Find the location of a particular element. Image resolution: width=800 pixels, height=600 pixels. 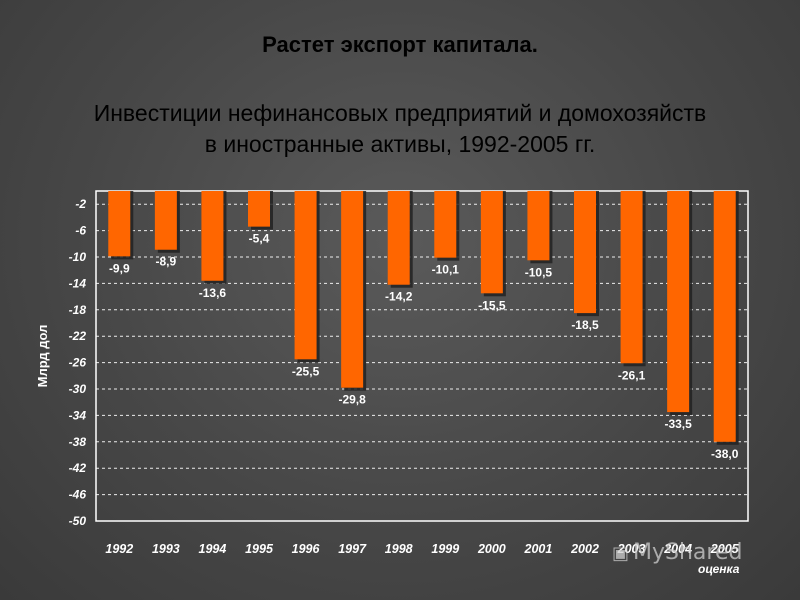

y-tick-label: -42 is located at coordinates (78, 468).